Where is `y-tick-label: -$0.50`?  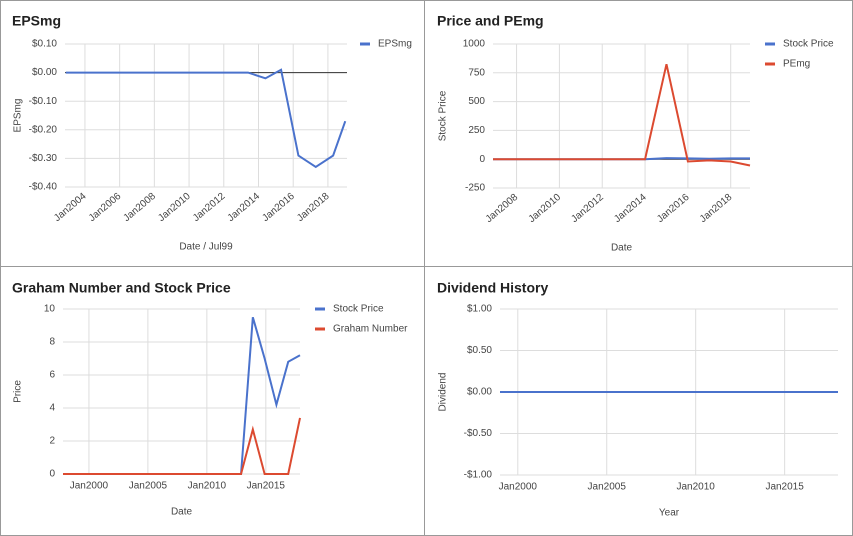
y-tick-label: -$0.50 is located at coordinates (478, 433).